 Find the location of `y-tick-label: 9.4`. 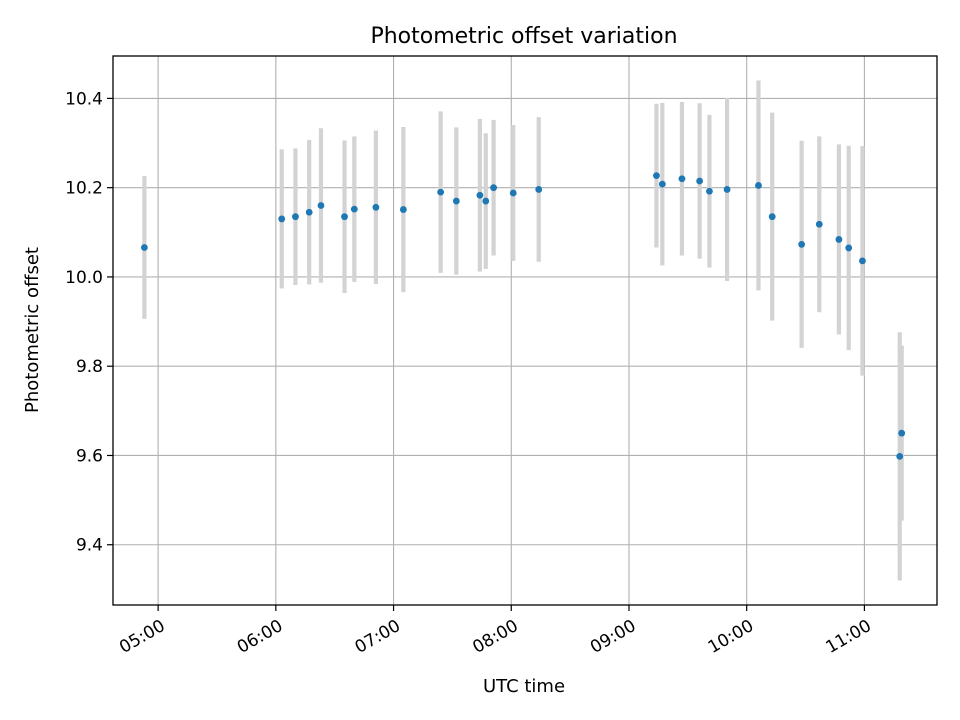

y-tick-label: 9.4 is located at coordinates (89, 546).